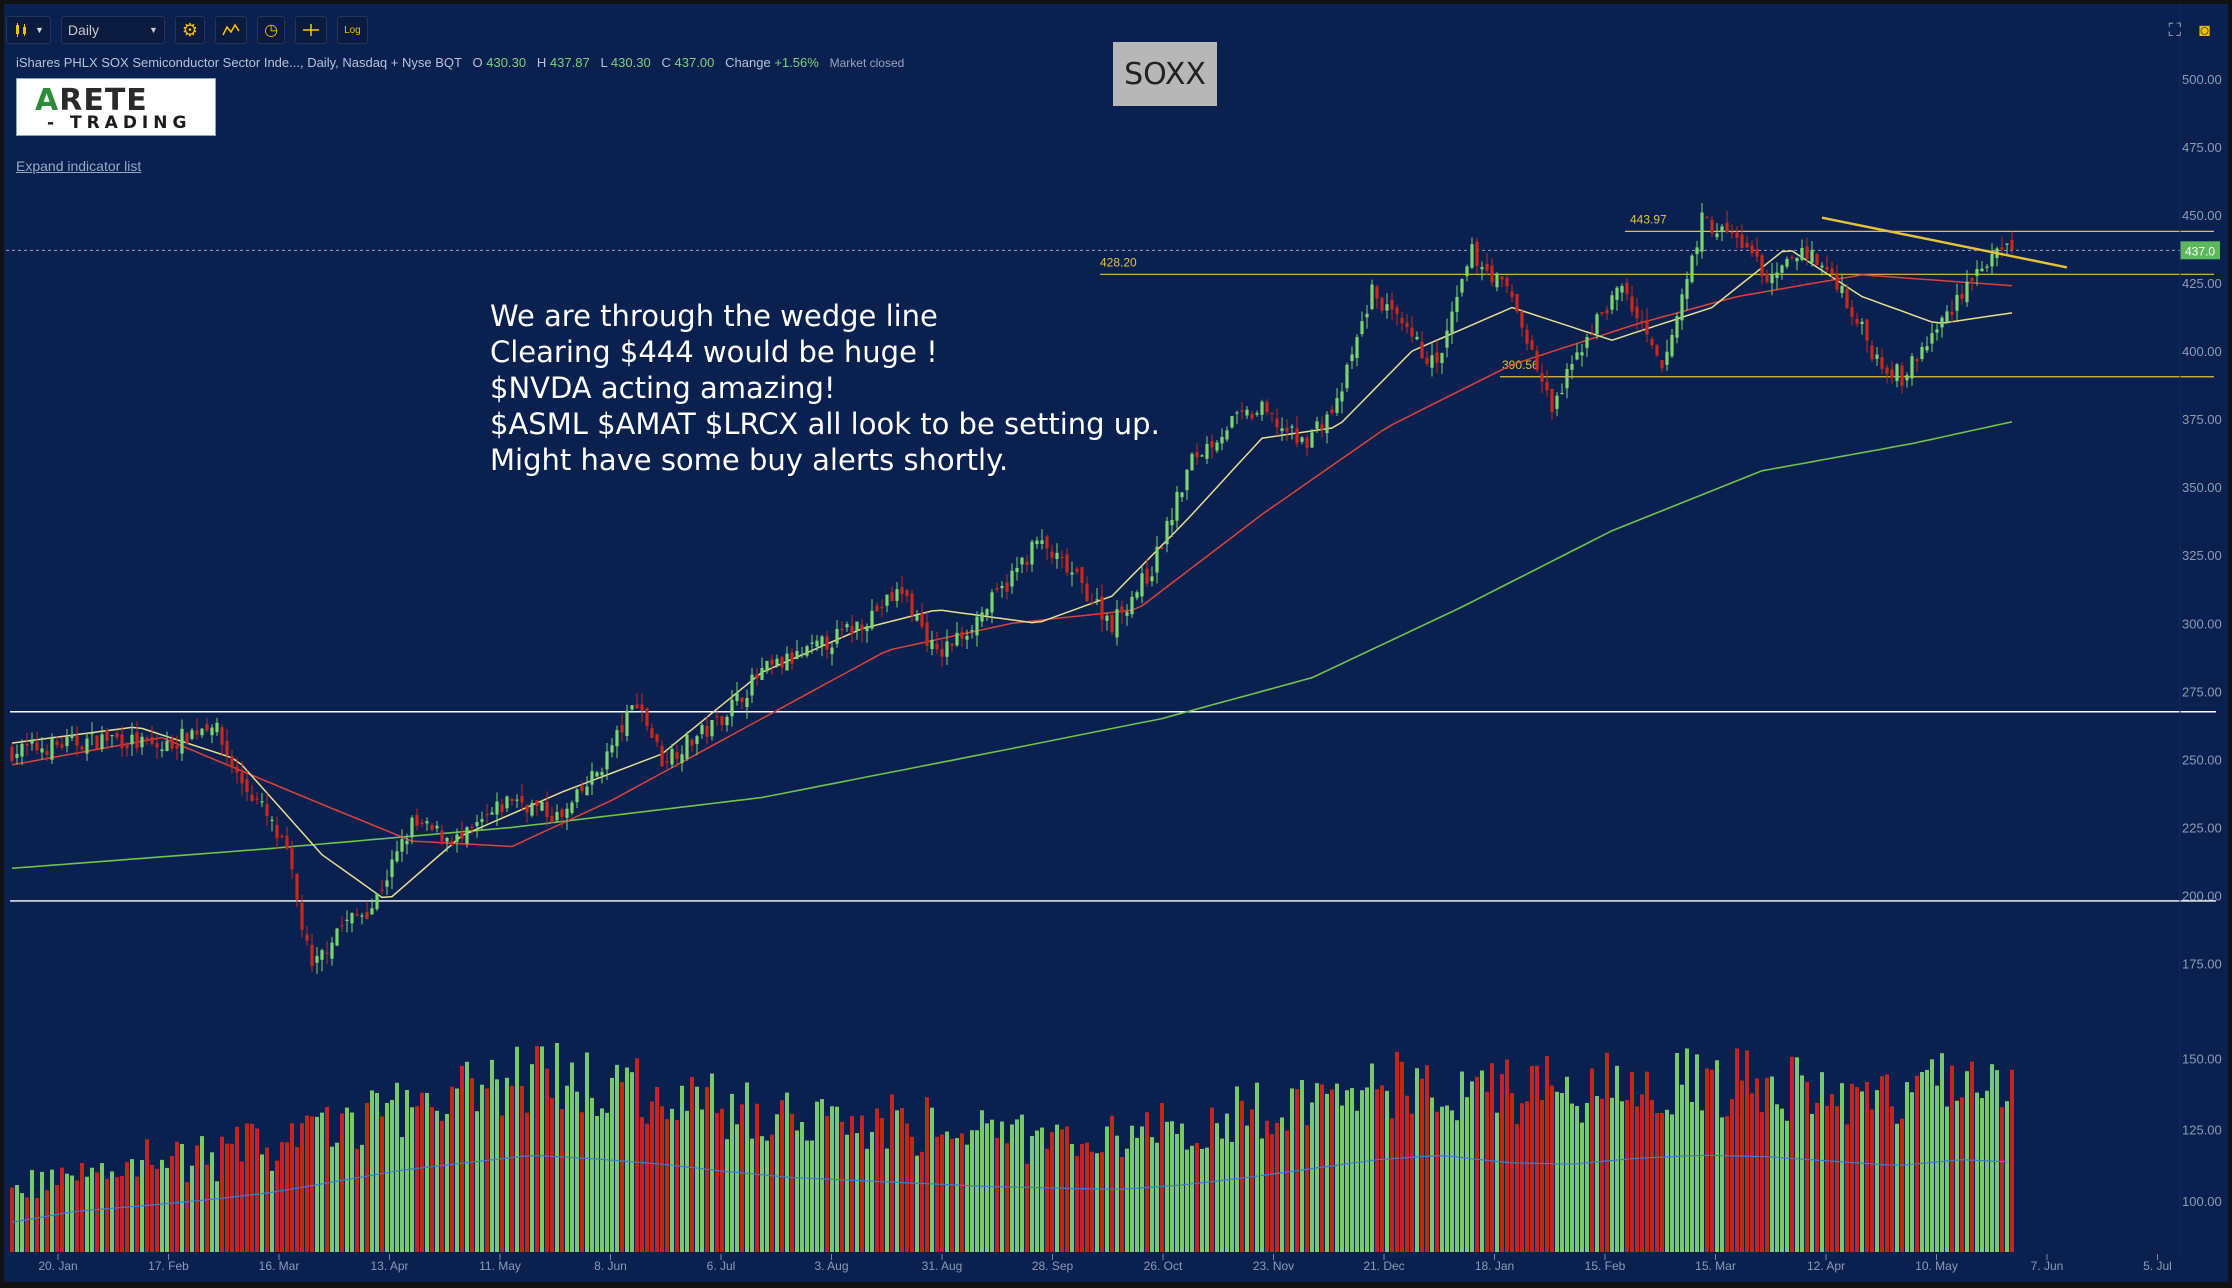  I want to click on camera-icon: ◙, so click(2204, 30).